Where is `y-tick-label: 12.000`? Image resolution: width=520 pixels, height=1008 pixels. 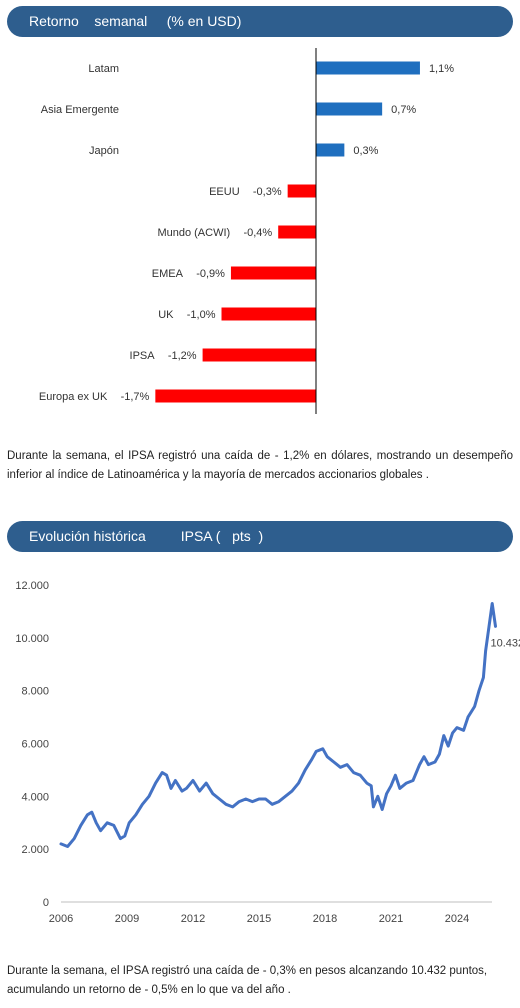
y-tick-label: 12.000 is located at coordinates (32, 586).